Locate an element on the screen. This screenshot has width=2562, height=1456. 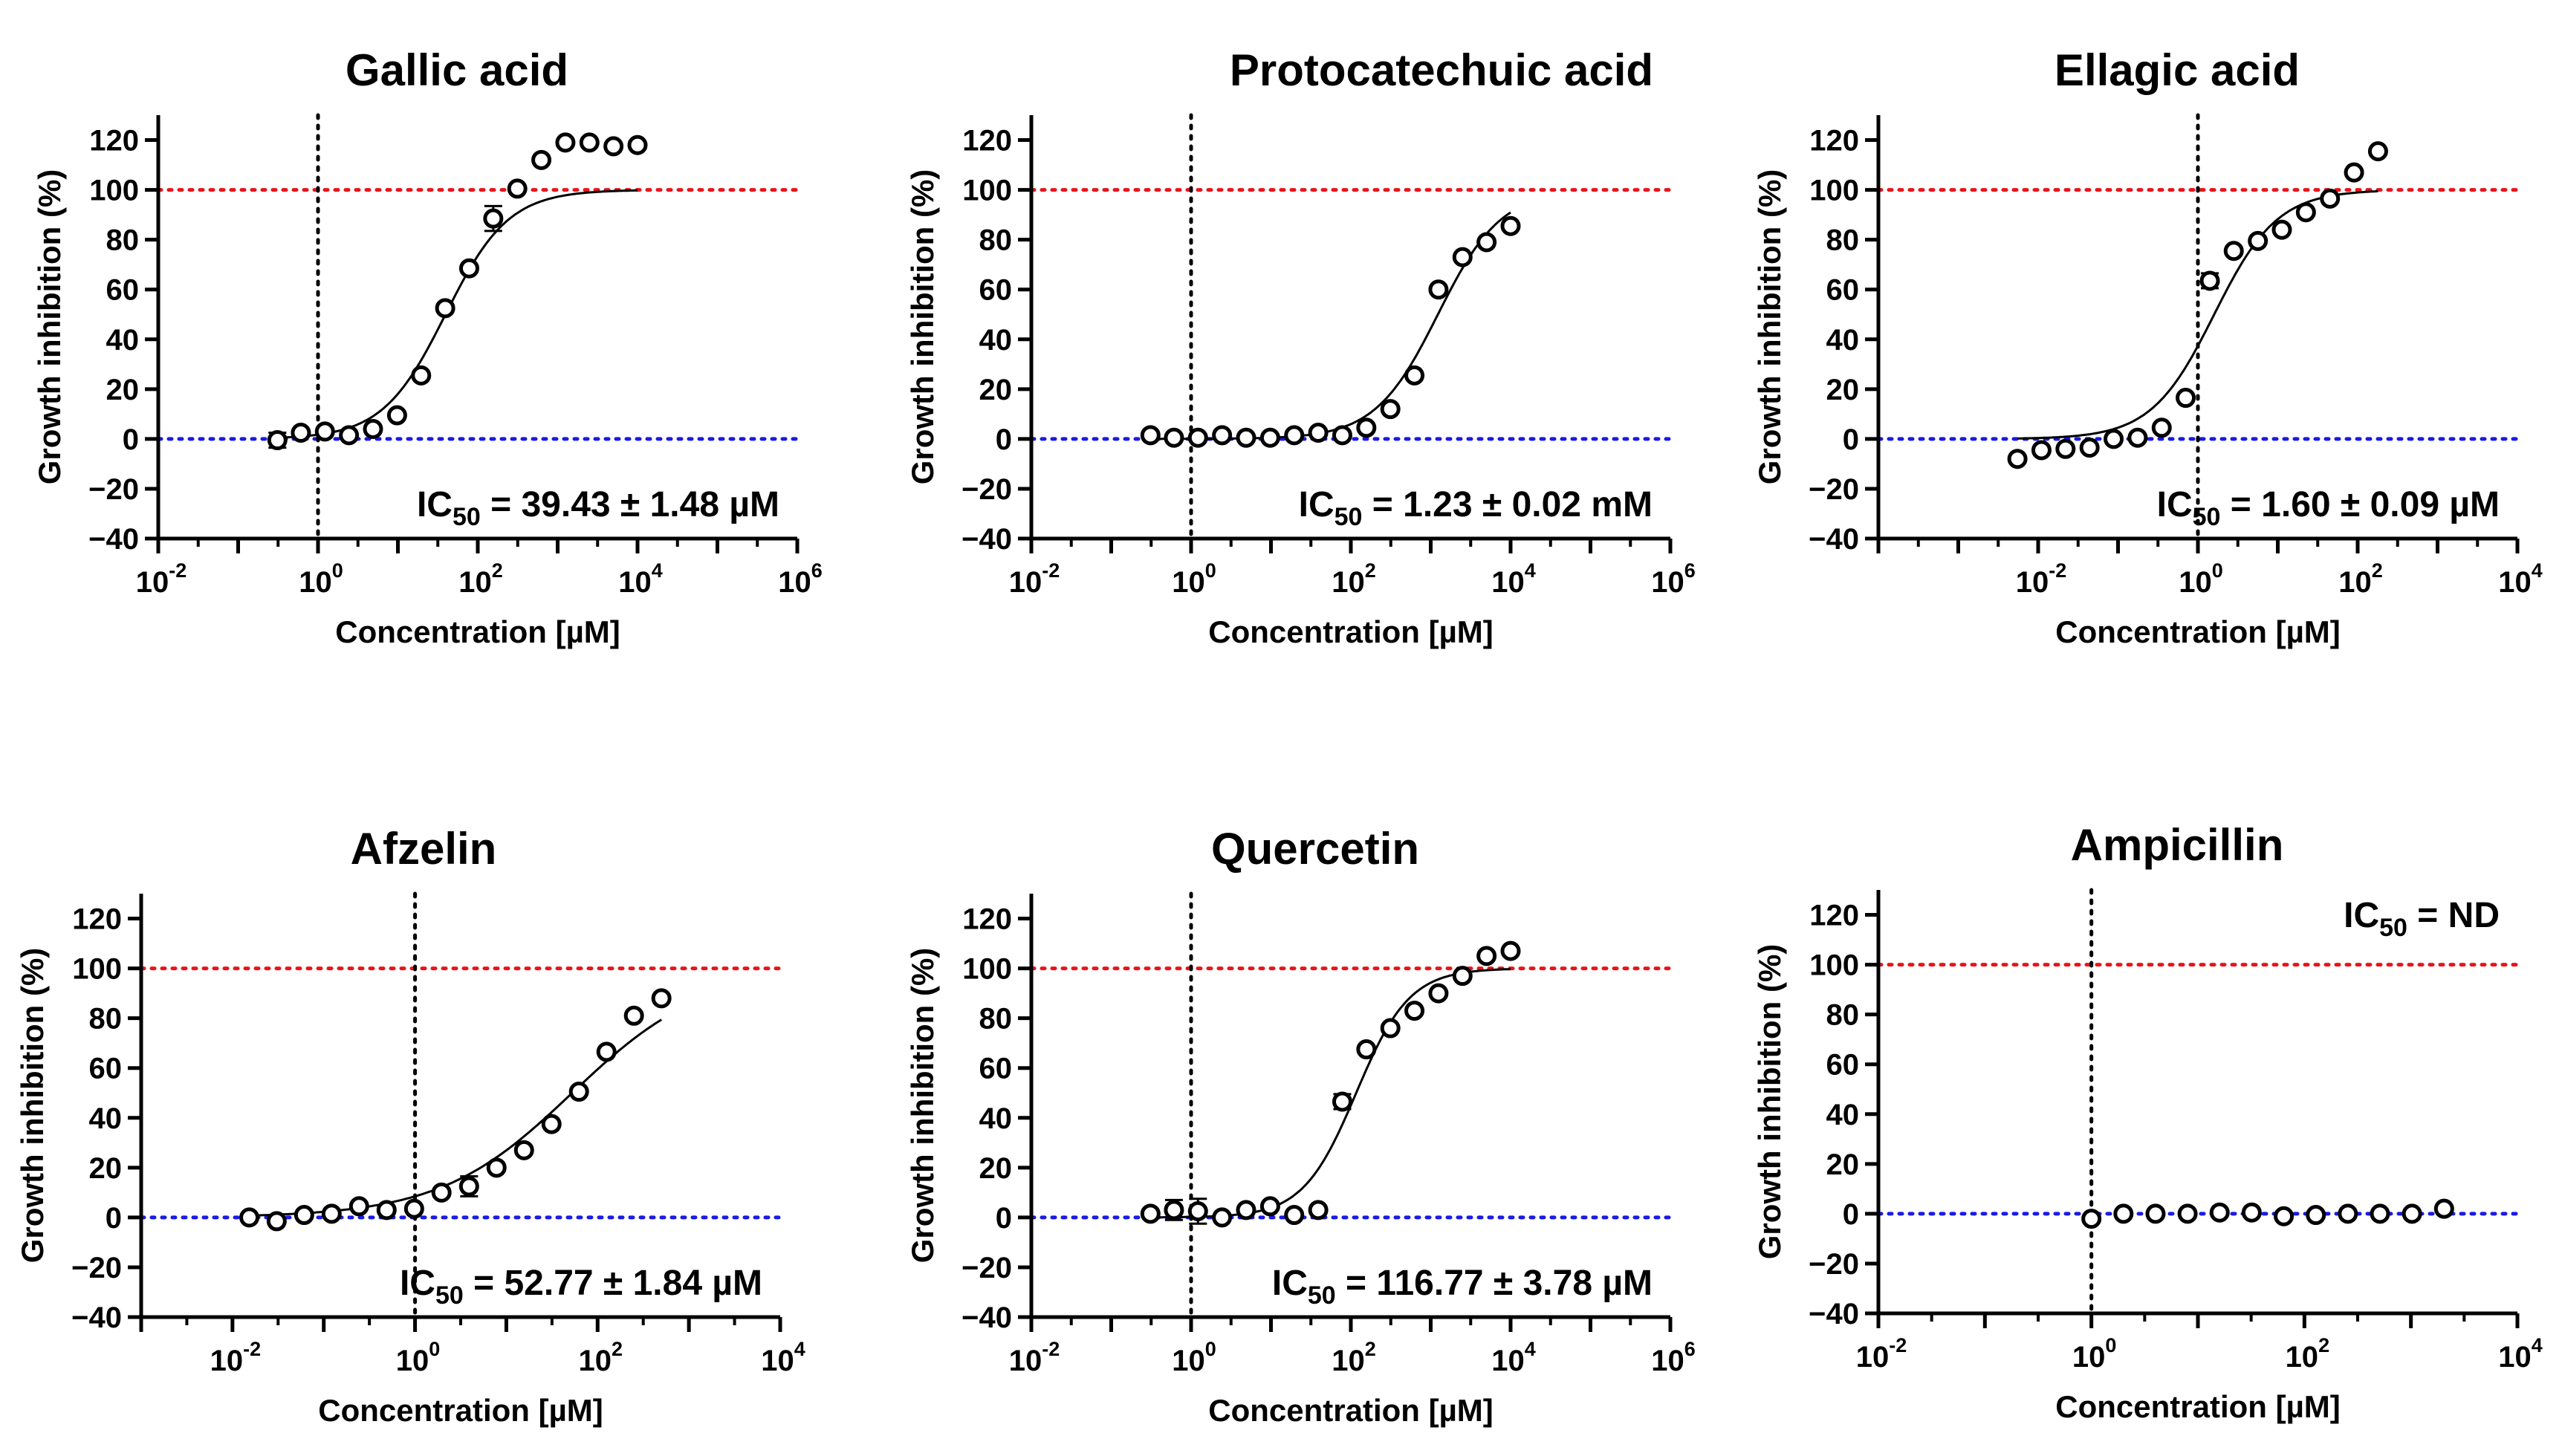
x-tick-label: 10² is located at coordinates (1354, 579).